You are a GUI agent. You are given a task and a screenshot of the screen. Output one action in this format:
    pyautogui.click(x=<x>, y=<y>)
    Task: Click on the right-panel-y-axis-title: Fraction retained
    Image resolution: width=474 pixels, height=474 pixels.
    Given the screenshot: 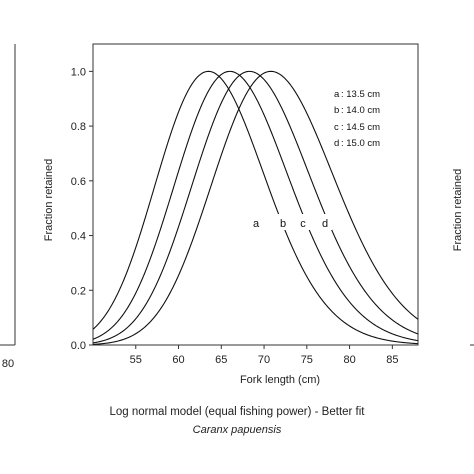 What is the action you would take?
    pyautogui.click(x=458, y=210)
    